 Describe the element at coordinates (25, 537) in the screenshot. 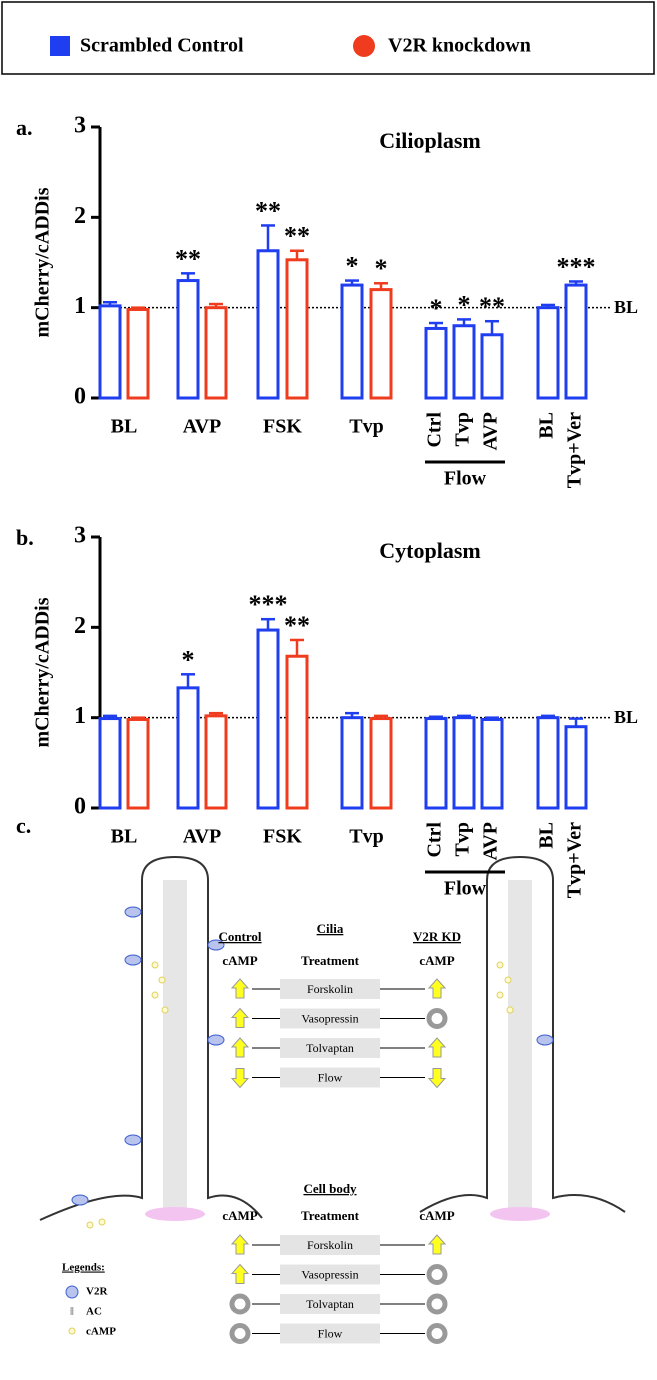

I see `panel-label: b.` at that location.